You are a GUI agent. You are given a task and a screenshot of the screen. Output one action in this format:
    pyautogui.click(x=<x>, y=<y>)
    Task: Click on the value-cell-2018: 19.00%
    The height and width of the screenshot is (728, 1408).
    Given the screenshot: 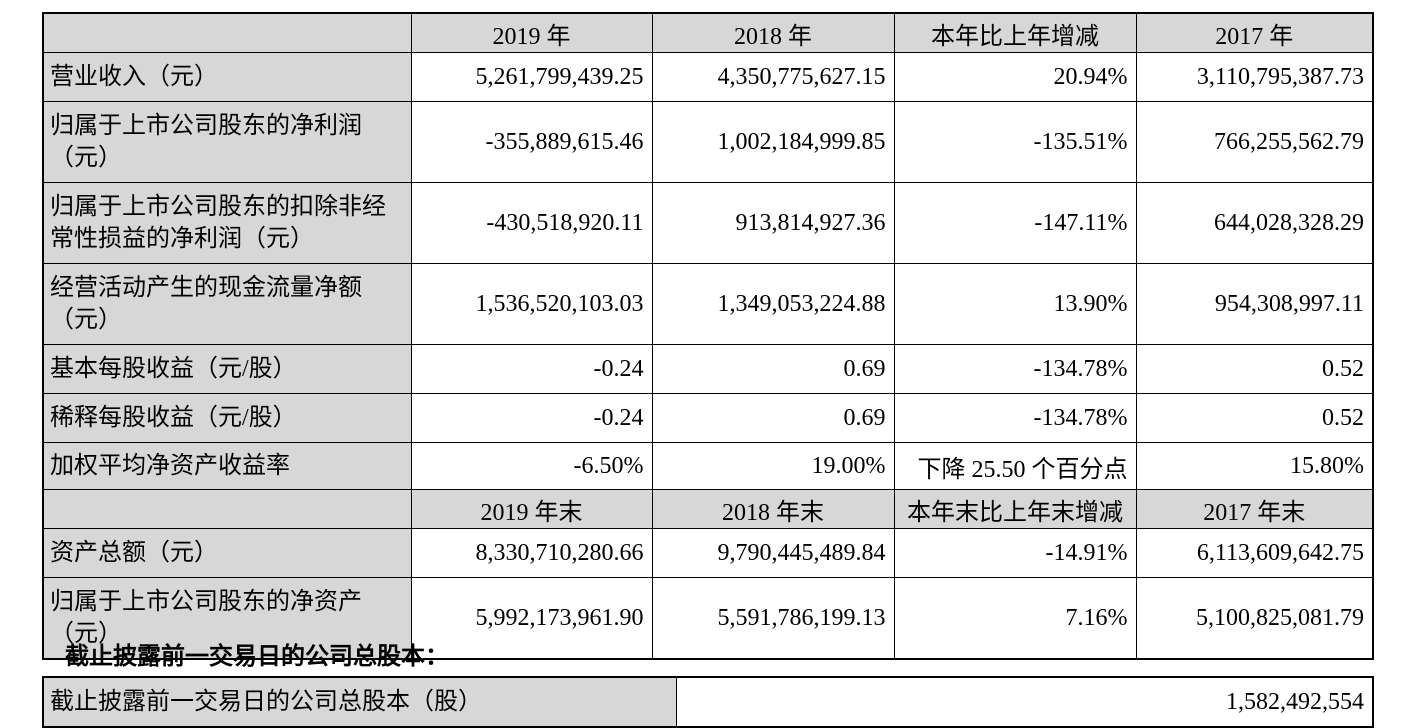 What is the action you would take?
    pyautogui.click(x=773, y=466)
    